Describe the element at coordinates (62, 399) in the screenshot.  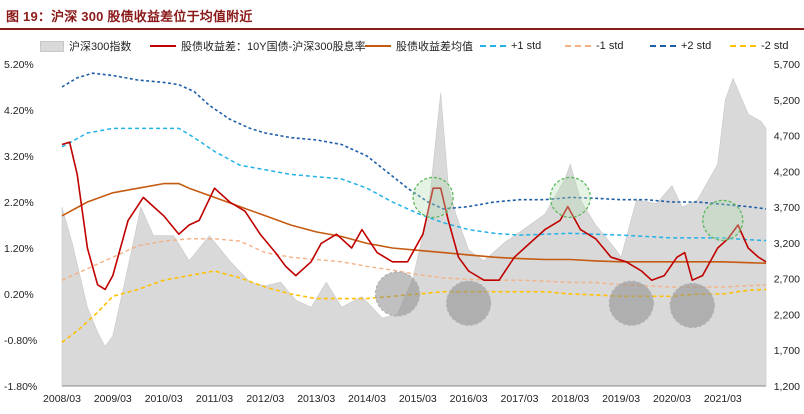
I see `x-tick-label: 2008/03` at that location.